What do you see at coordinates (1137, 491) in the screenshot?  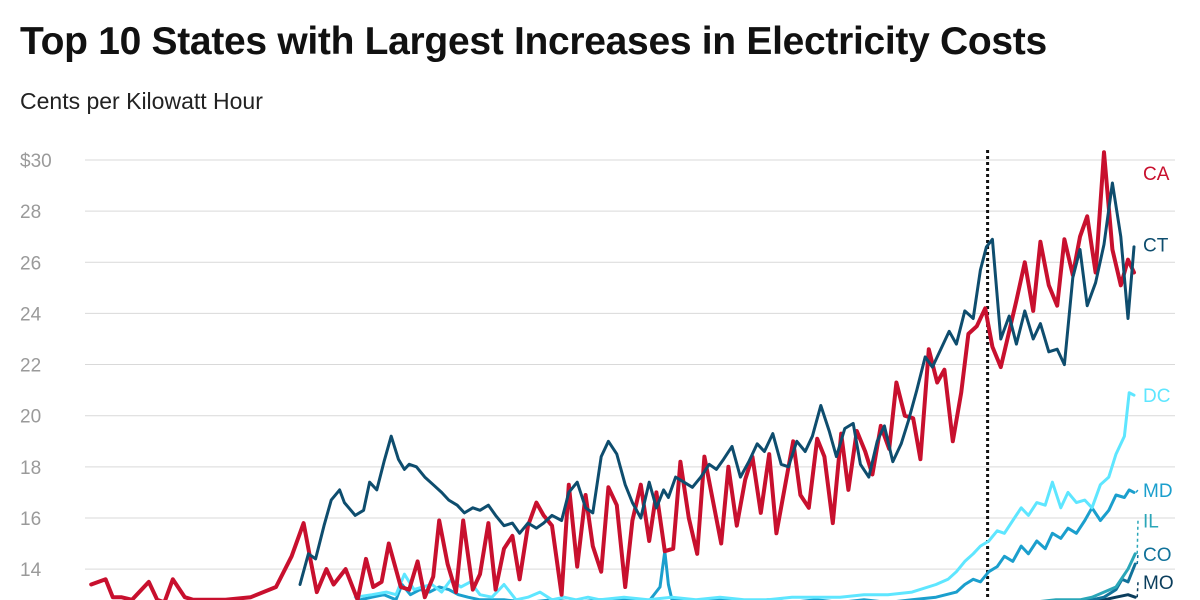 I see `label-connector-md` at bounding box center [1137, 491].